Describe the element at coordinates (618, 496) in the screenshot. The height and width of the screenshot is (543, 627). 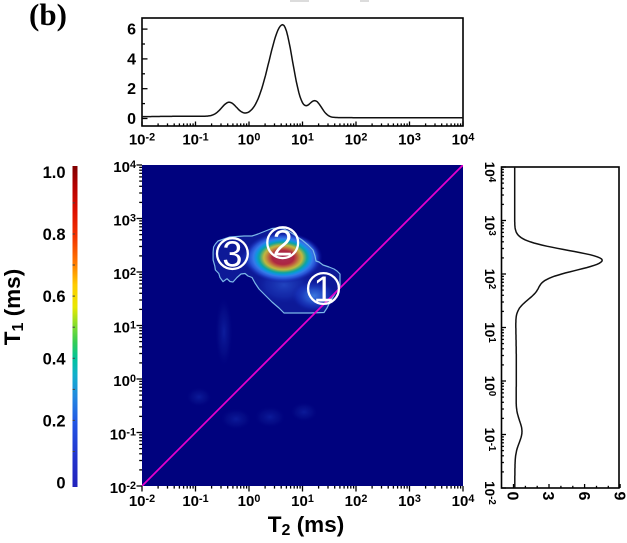
I see `svg-text: 9` at that location.